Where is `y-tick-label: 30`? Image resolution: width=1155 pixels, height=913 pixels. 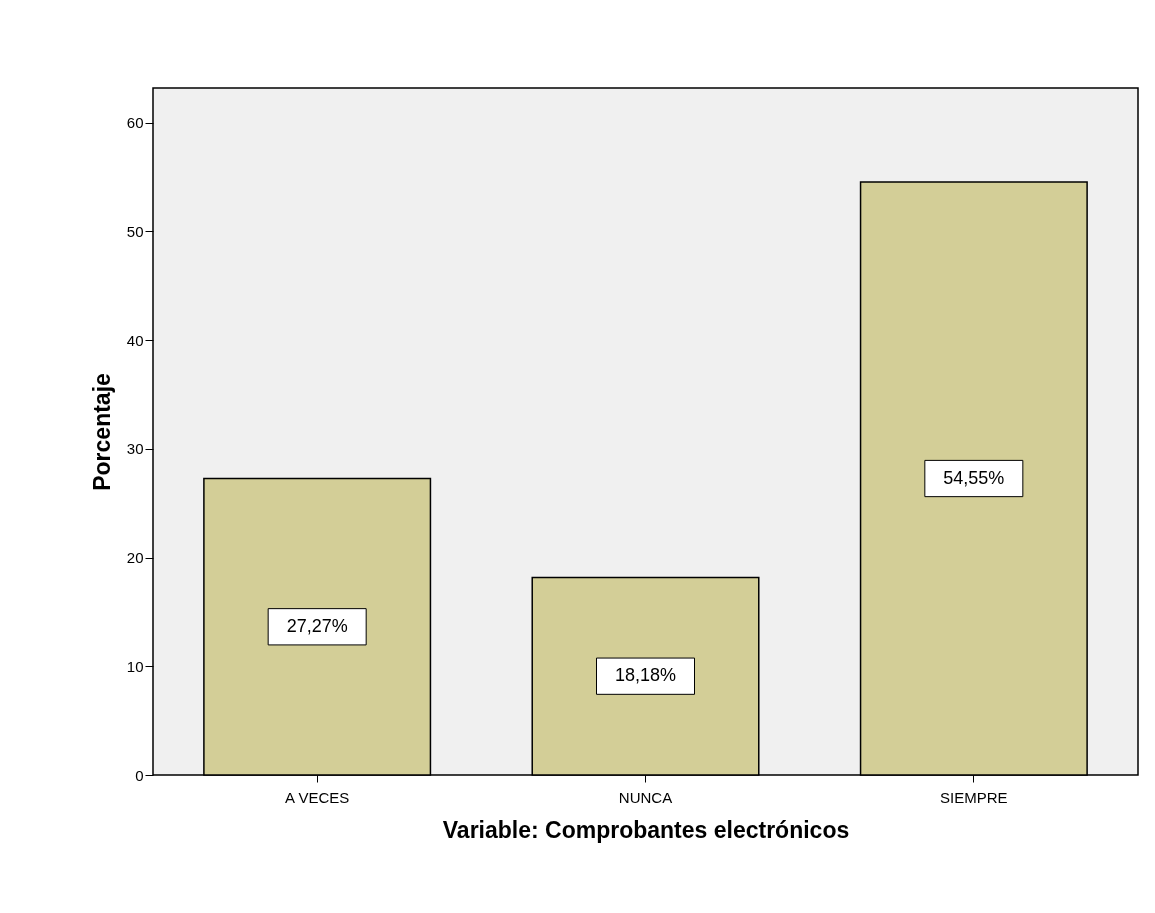
y-tick-label: 30 is located at coordinates (135, 449).